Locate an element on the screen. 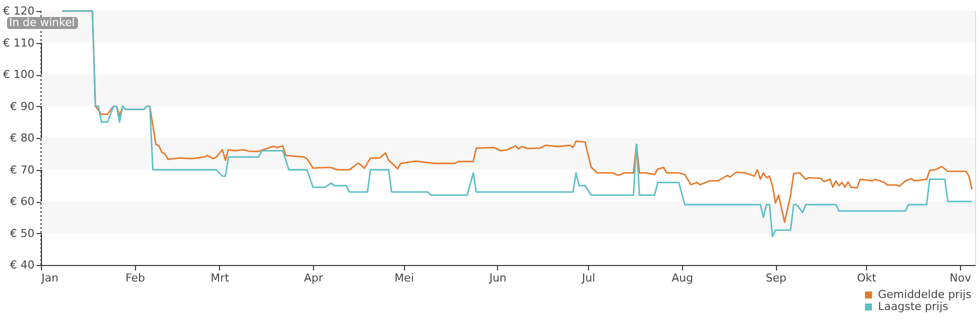  x-tick-label: Jan is located at coordinates (49, 278).